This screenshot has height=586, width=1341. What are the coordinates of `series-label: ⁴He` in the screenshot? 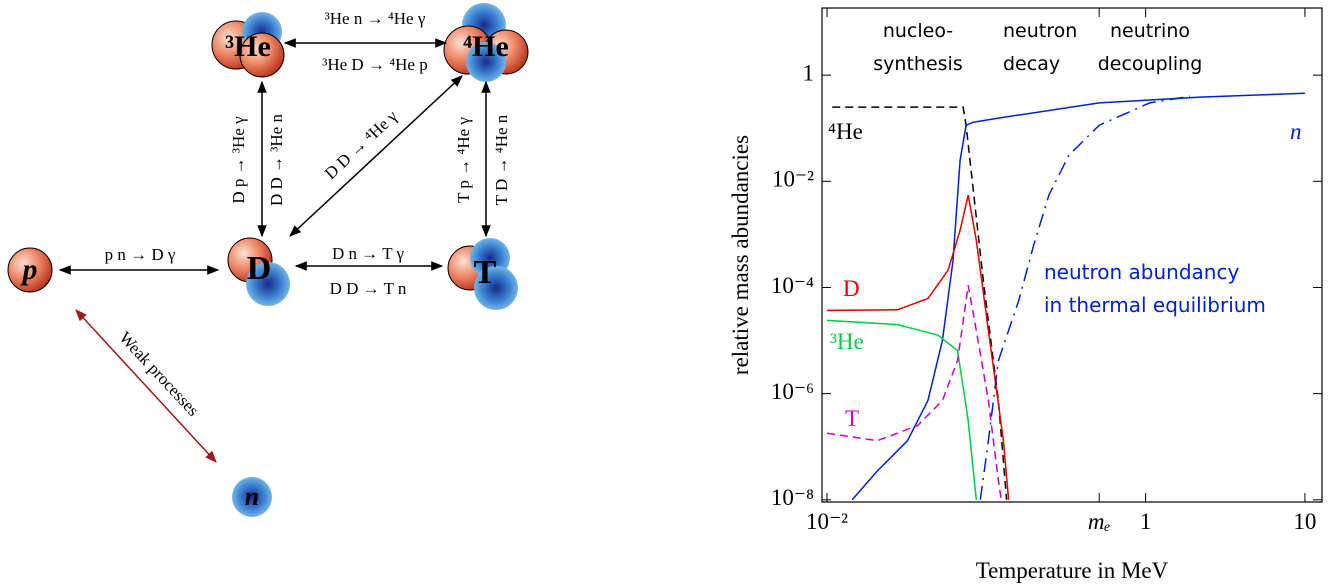 It's located at (845, 131).